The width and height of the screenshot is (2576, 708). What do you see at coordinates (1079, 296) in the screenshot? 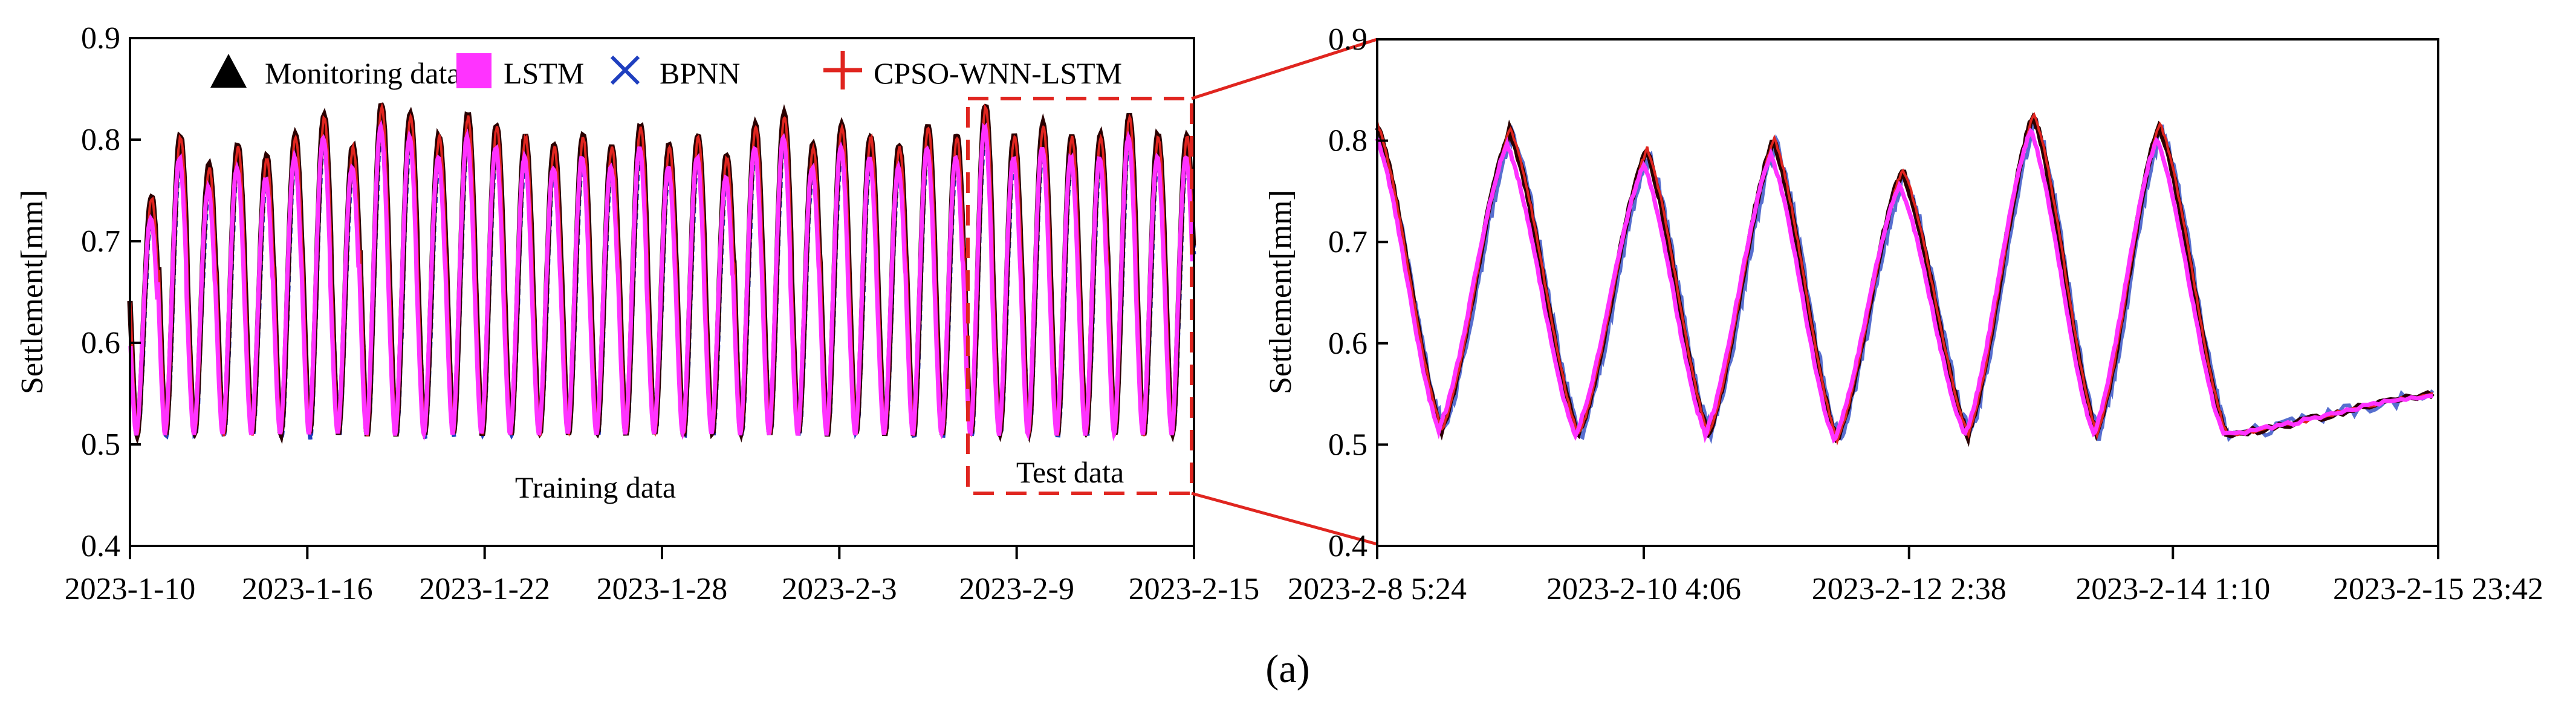
I see `test-region-box` at bounding box center [1079, 296].